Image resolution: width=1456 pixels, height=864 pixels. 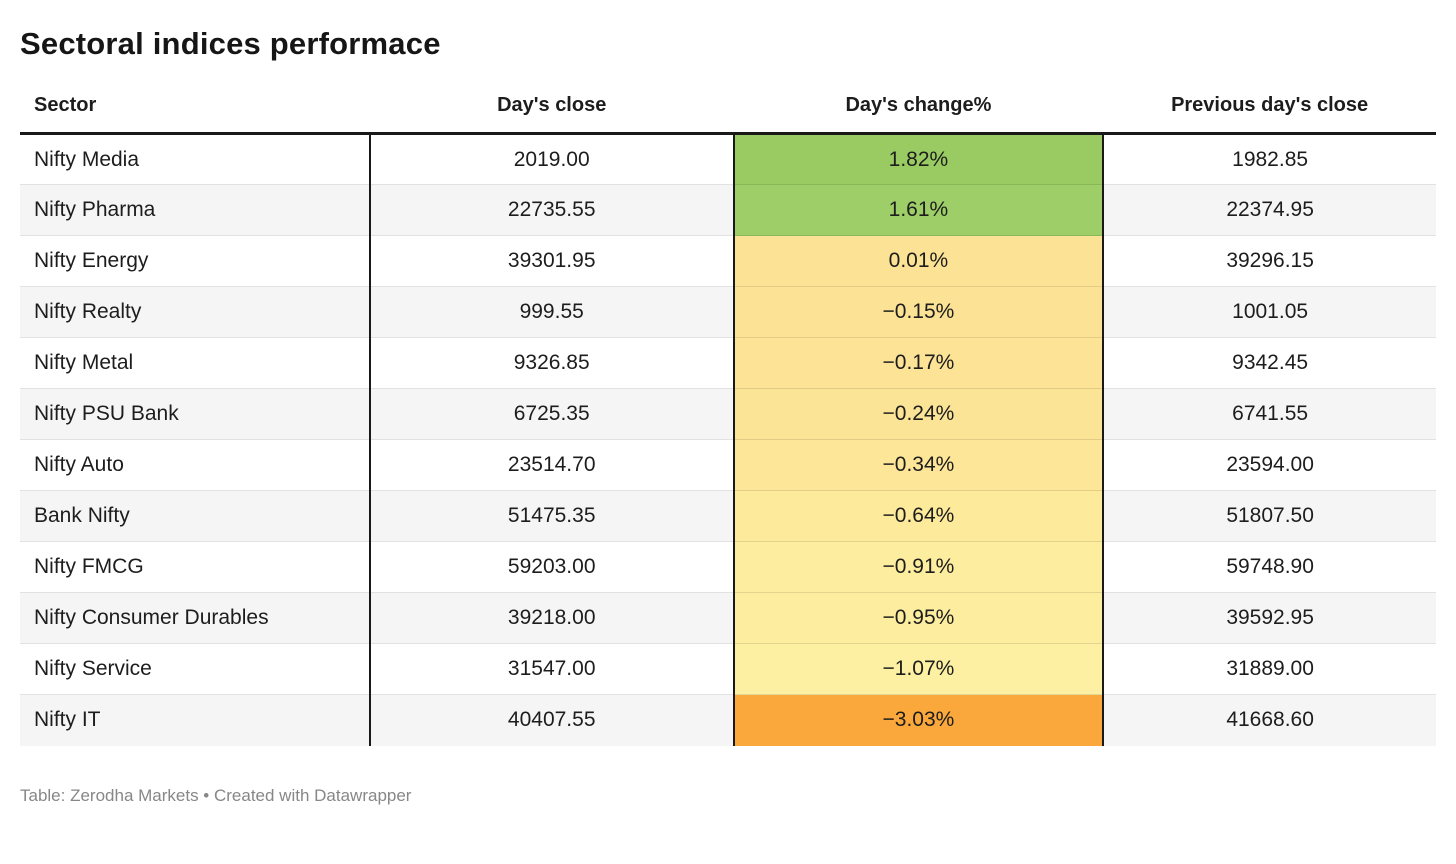 What do you see at coordinates (551, 261) in the screenshot?
I see `days-close-cell: 39301.95` at bounding box center [551, 261].